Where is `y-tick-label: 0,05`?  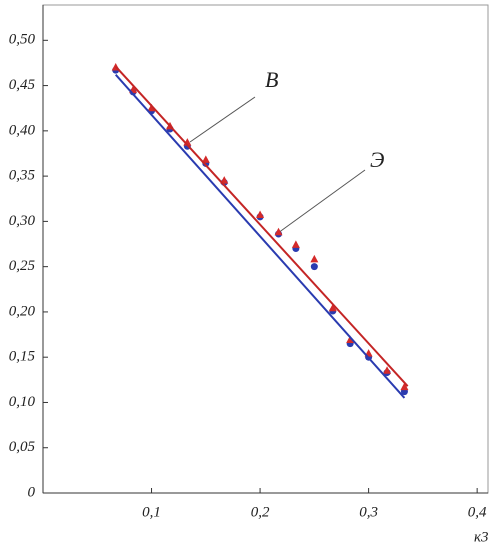 y-tick-label: 0,05 is located at coordinates (22, 447).